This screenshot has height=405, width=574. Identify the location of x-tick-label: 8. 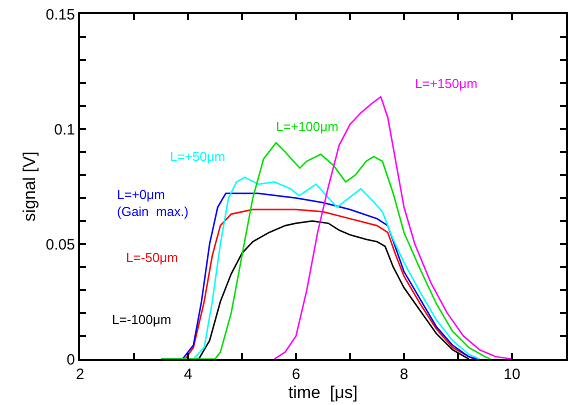
(404, 374).